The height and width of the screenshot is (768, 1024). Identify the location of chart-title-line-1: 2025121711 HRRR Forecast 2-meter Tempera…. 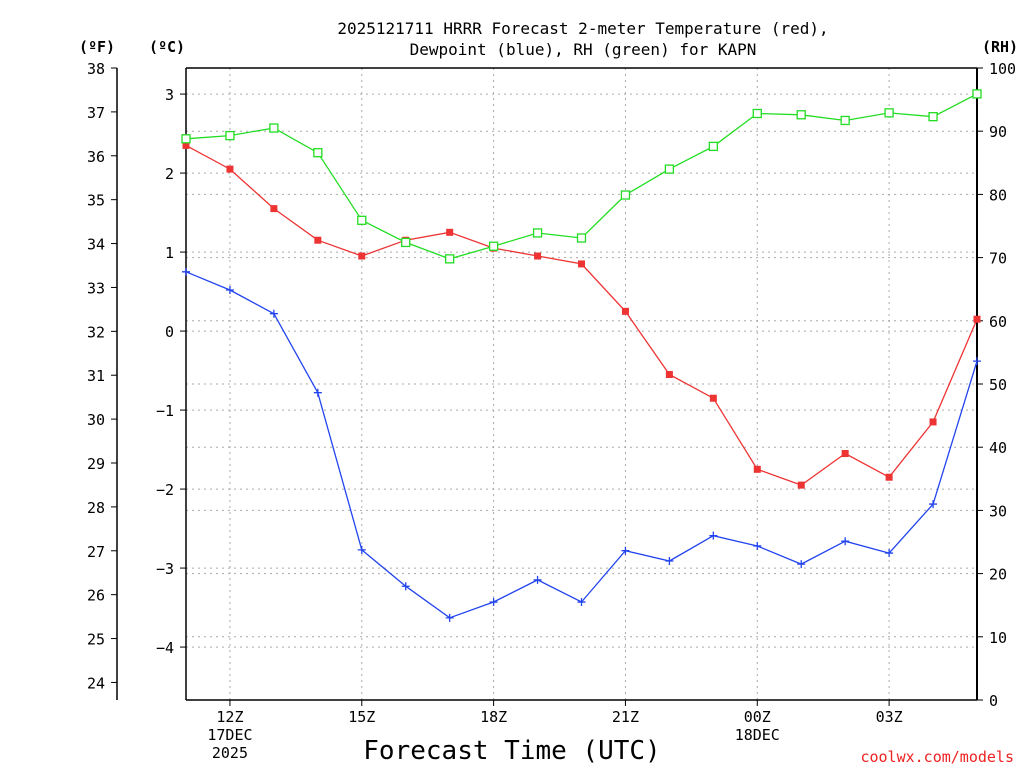
(582, 28).